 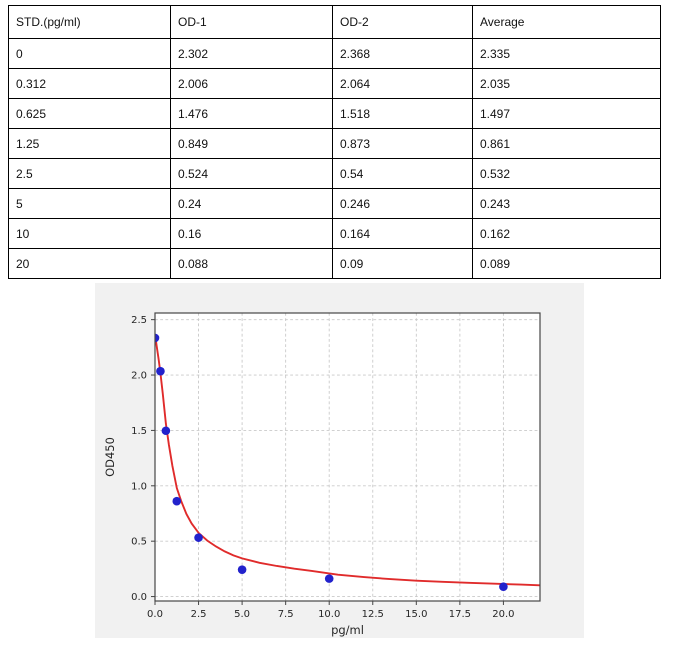 I want to click on table-cell: 2.006, so click(x=251, y=83).